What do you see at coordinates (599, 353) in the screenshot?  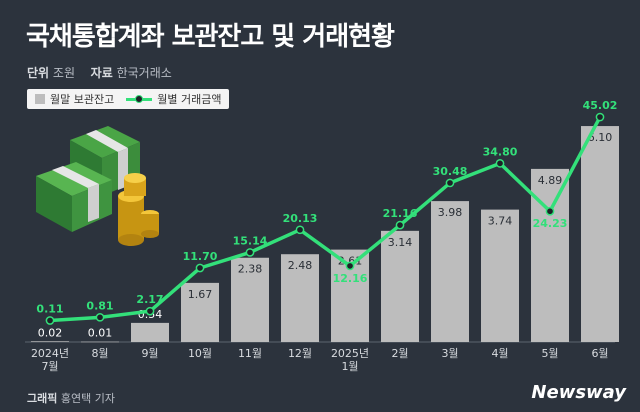 I see `x-tick-label-11: 6월` at bounding box center [599, 353].